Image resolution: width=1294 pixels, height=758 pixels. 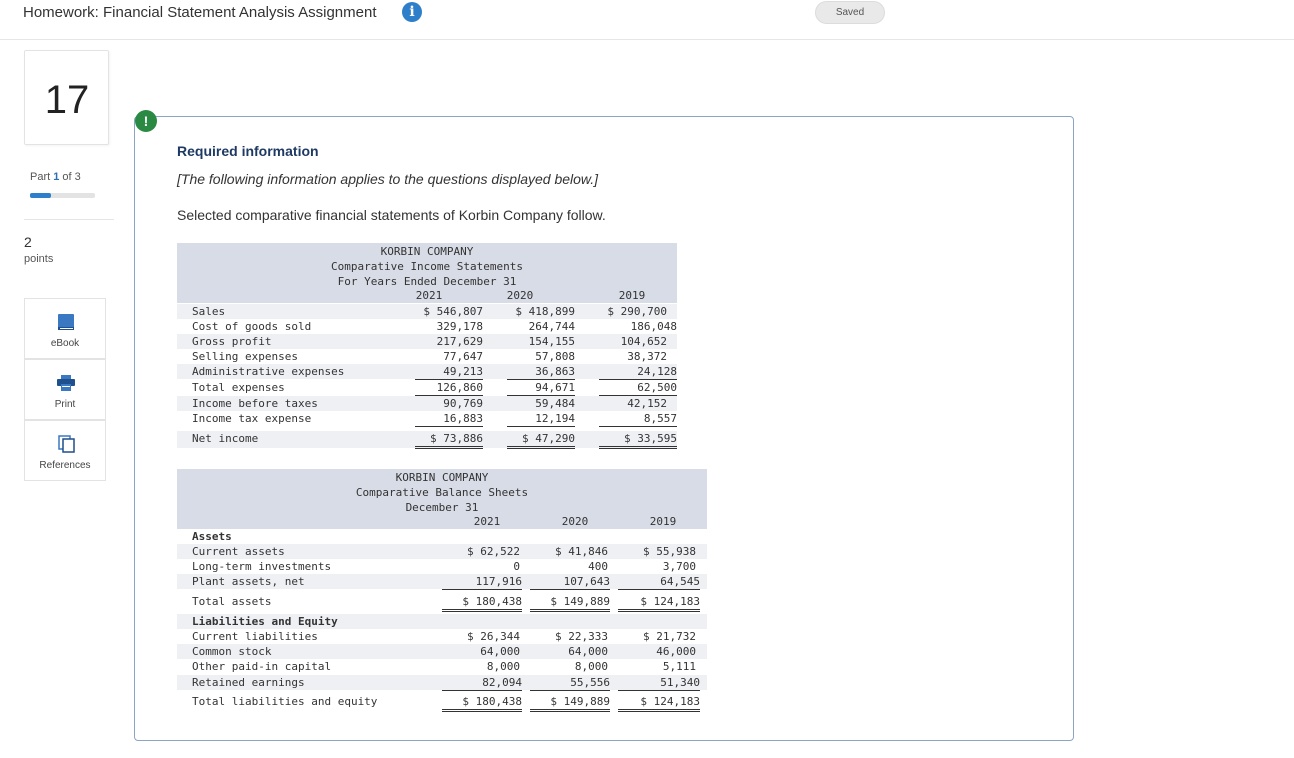 I want to click on value-2020: 12,194, so click(x=541, y=419).